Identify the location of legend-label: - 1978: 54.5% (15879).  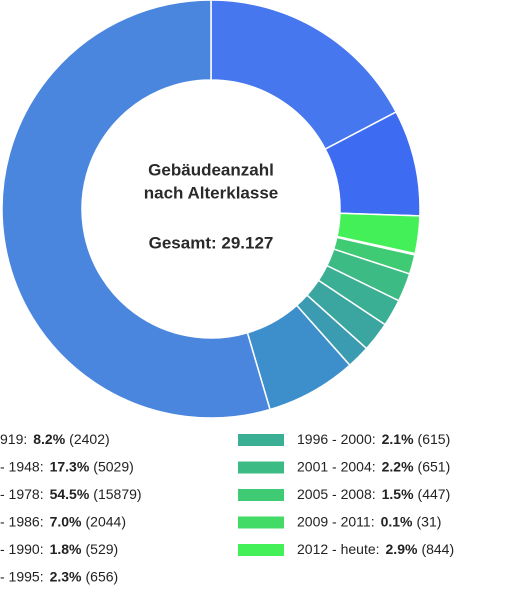
(71, 494).